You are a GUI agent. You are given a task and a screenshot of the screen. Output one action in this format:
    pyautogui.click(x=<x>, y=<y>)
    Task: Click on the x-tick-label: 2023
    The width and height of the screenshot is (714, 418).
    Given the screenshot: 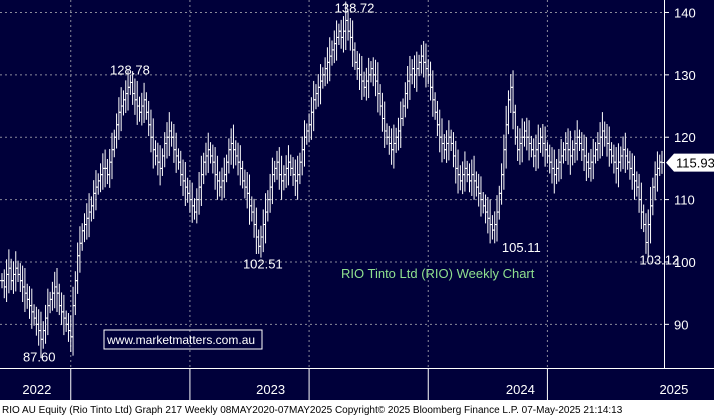 What is the action you would take?
    pyautogui.click(x=270, y=389)
    